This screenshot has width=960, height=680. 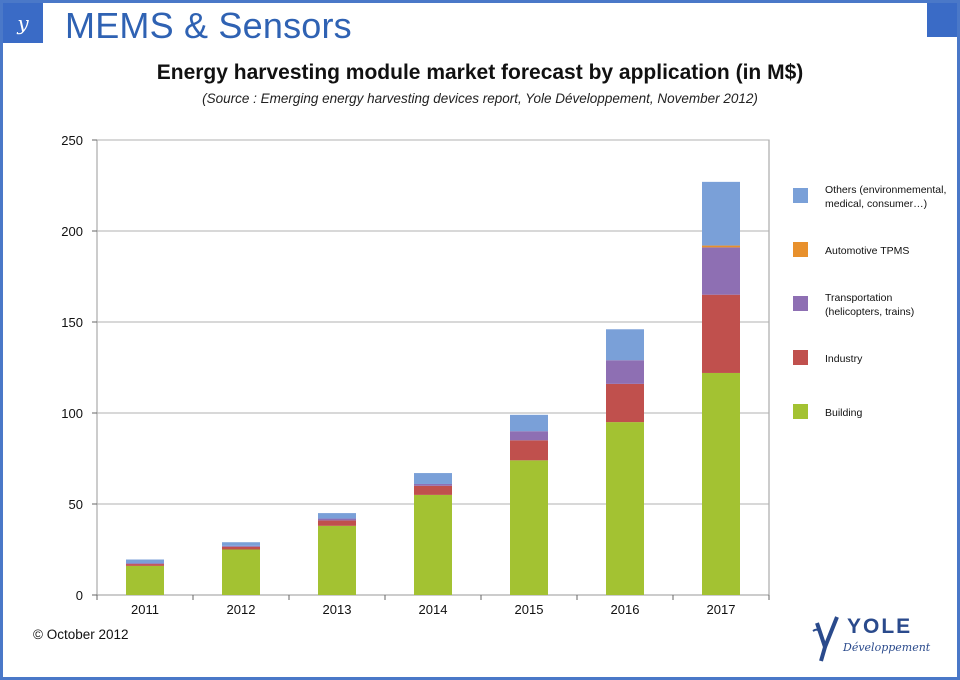 What do you see at coordinates (887, 647) in the screenshot?
I see `yole-wordmark-sub: Développement` at bounding box center [887, 647].